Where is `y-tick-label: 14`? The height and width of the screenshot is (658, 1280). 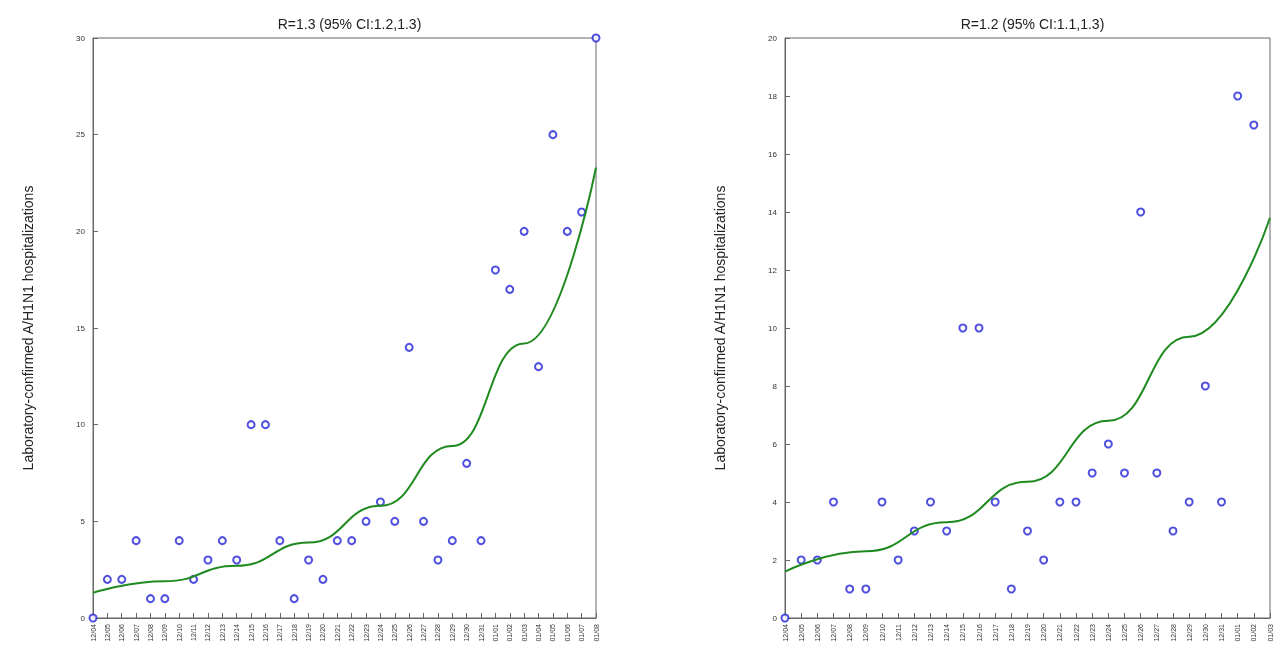 y-tick-label: 14 is located at coordinates (773, 212).